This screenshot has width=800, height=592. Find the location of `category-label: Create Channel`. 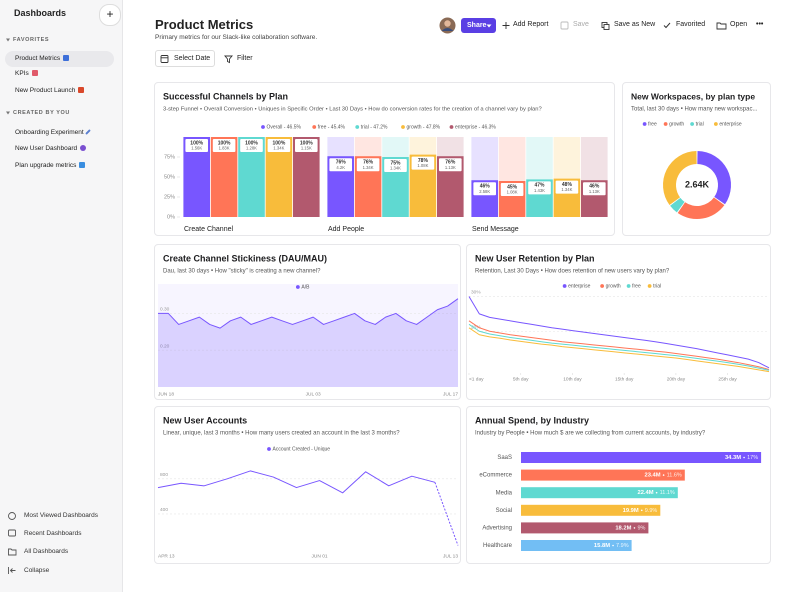

category-label: Create Channel is located at coordinates (208, 229).